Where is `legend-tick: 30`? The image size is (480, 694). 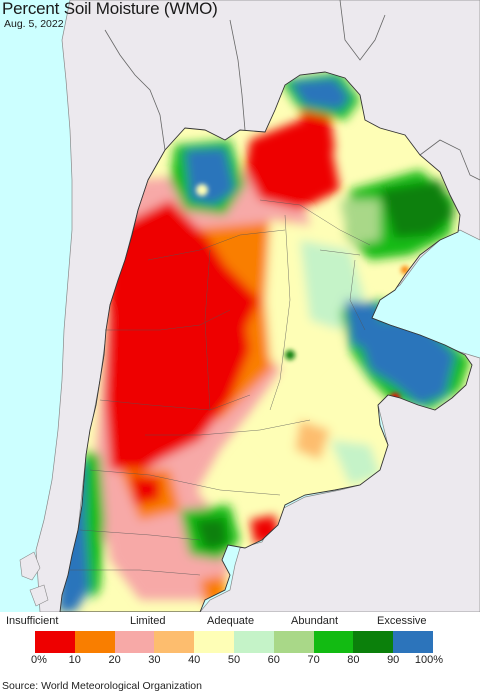 legend-tick: 30 is located at coordinates (154, 660).